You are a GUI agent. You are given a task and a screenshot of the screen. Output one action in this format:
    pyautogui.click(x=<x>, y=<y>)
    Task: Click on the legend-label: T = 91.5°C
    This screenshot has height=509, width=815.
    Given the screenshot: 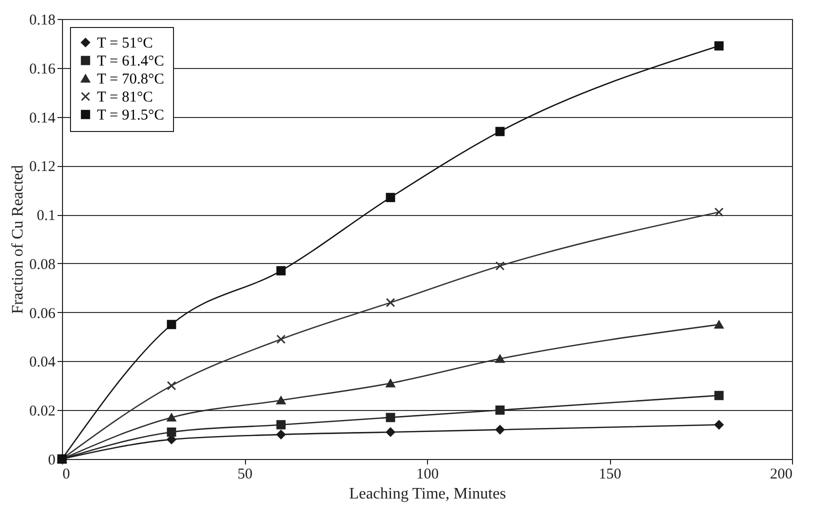 What is the action you would take?
    pyautogui.click(x=130, y=116)
    